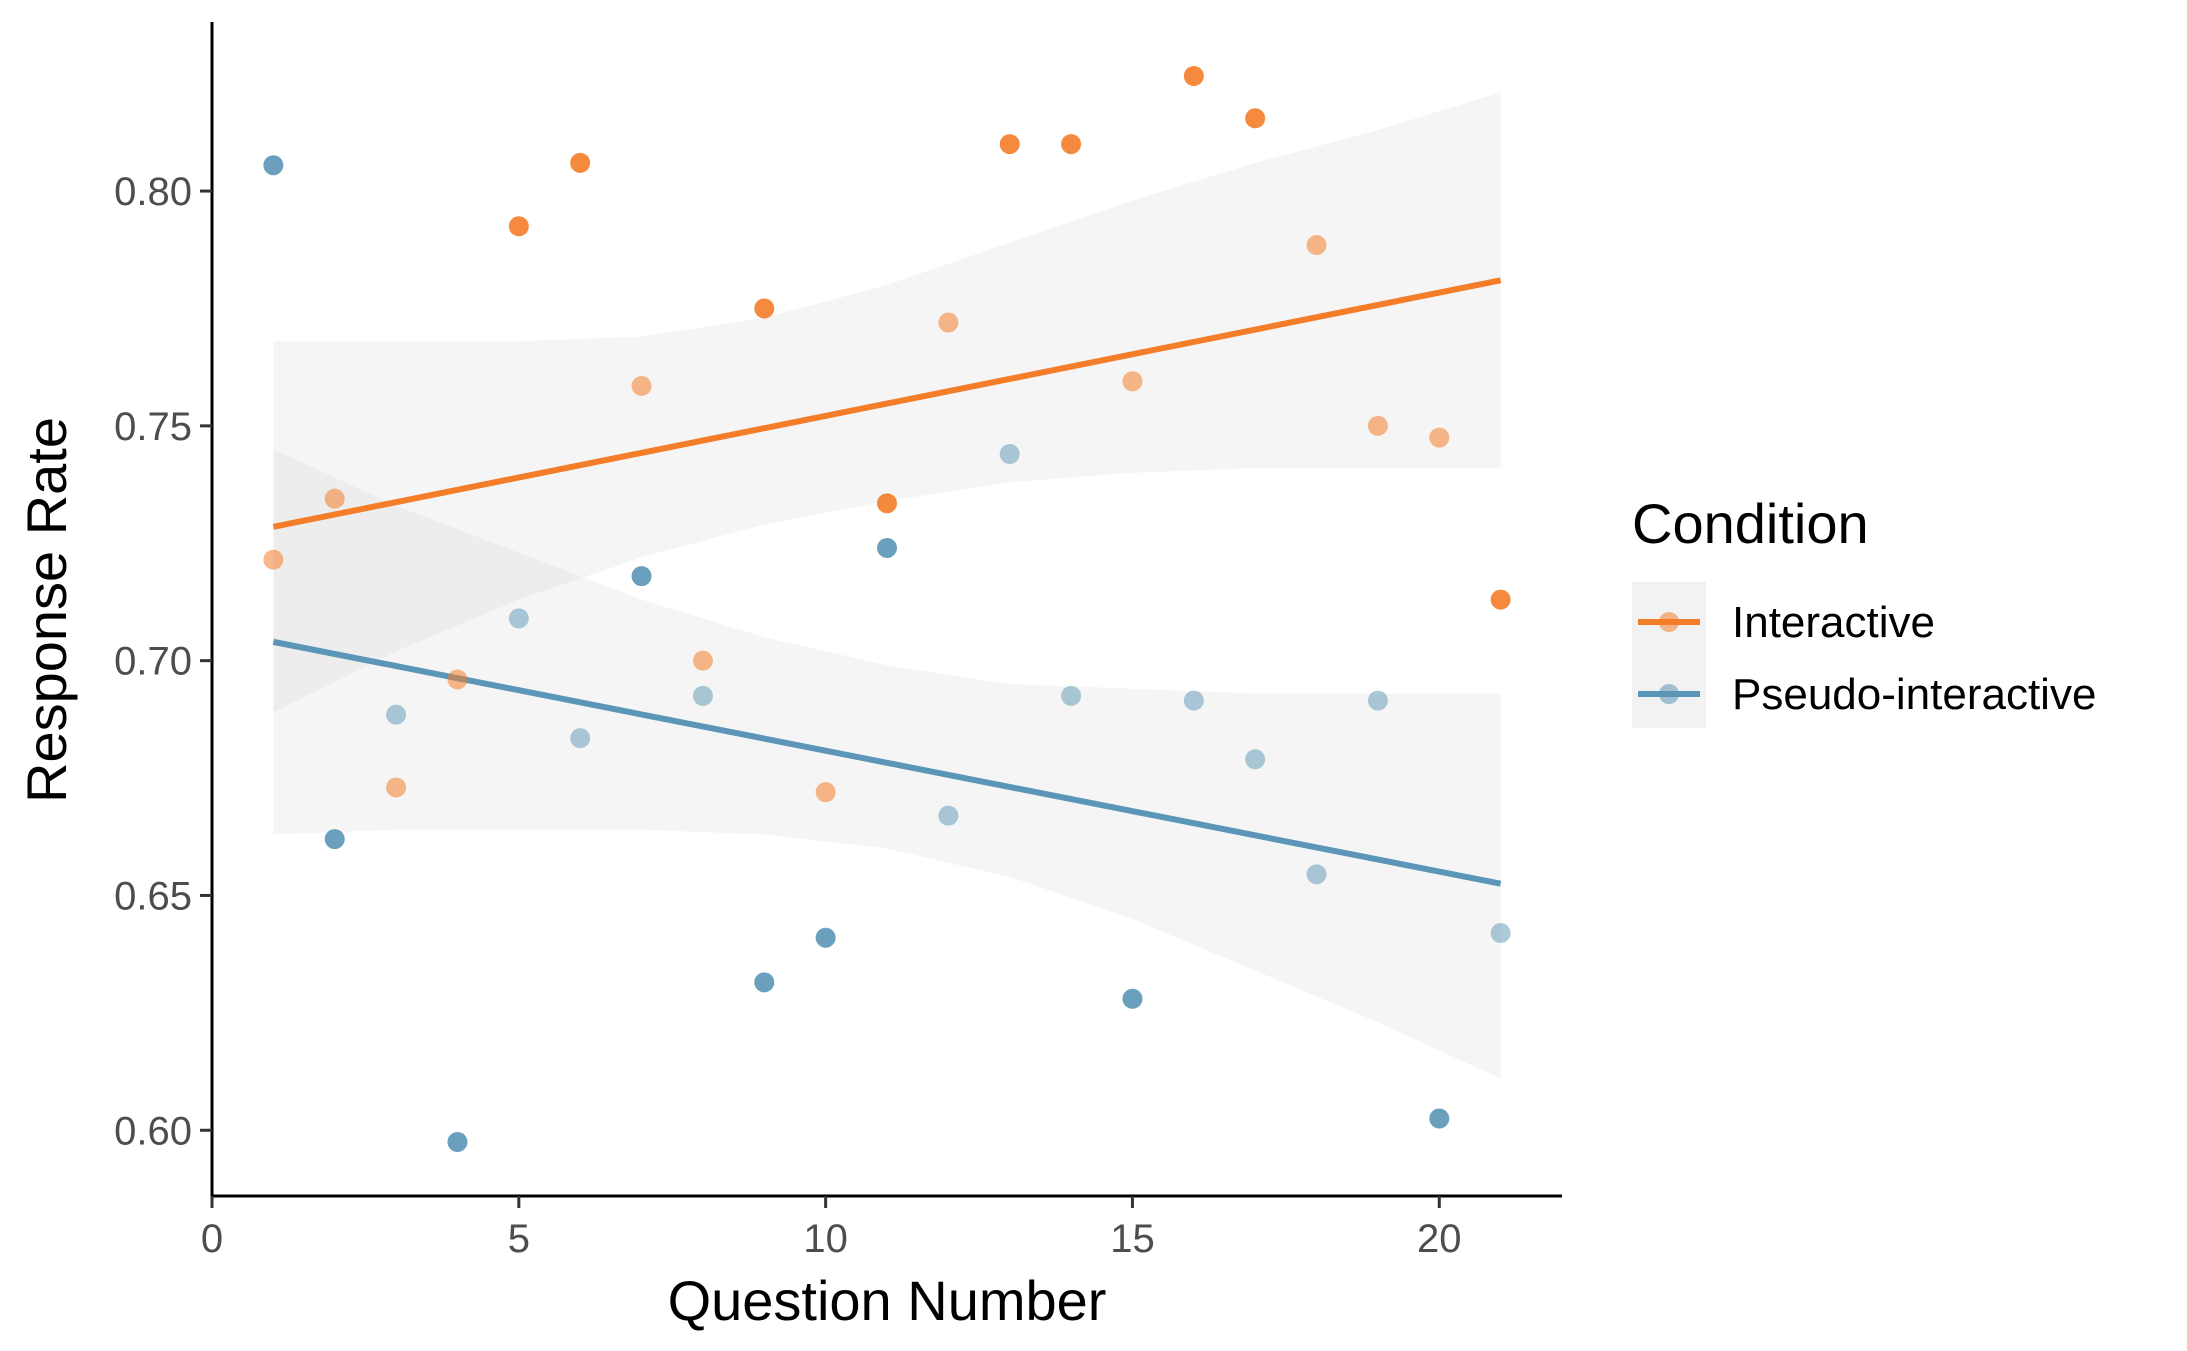 The width and height of the screenshot is (2187, 1351). Describe the element at coordinates (212, 1239) in the screenshot. I see `x-tick-label: 0` at that location.